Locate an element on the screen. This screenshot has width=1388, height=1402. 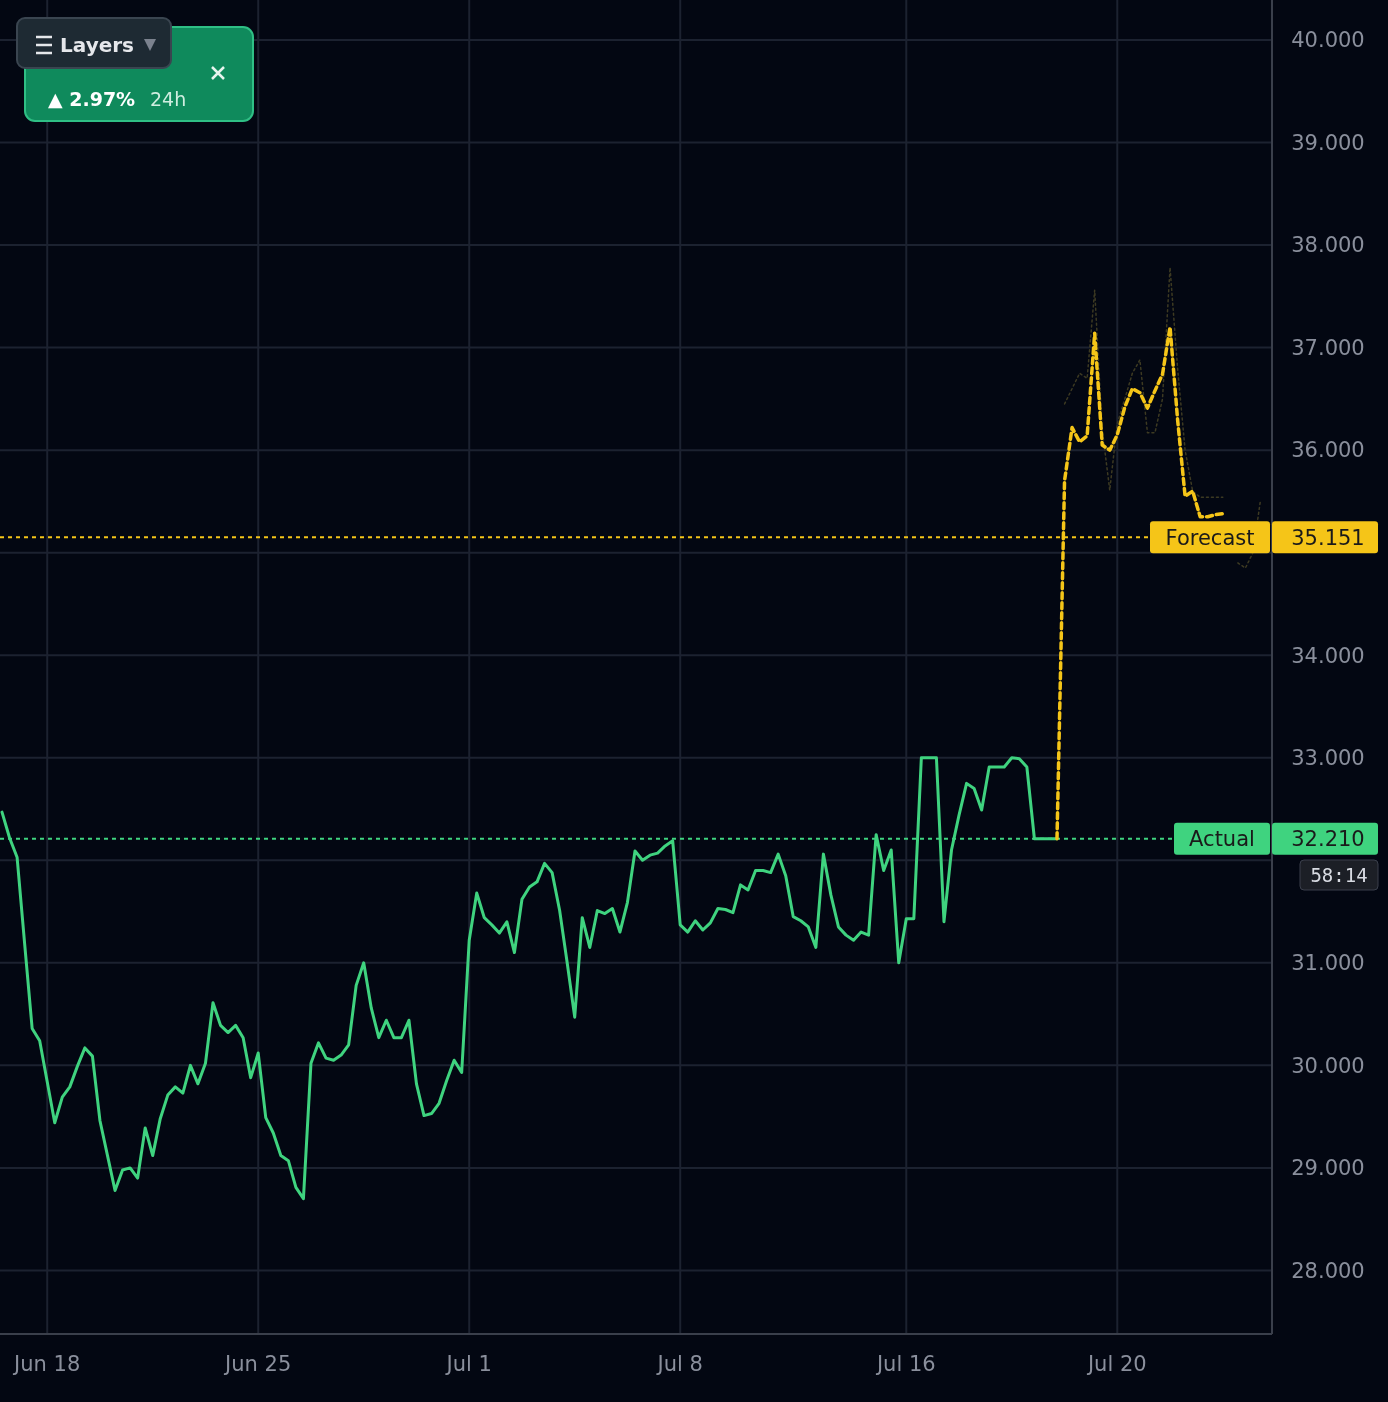
y-tick-label: 38.000 is located at coordinates (1328, 245).